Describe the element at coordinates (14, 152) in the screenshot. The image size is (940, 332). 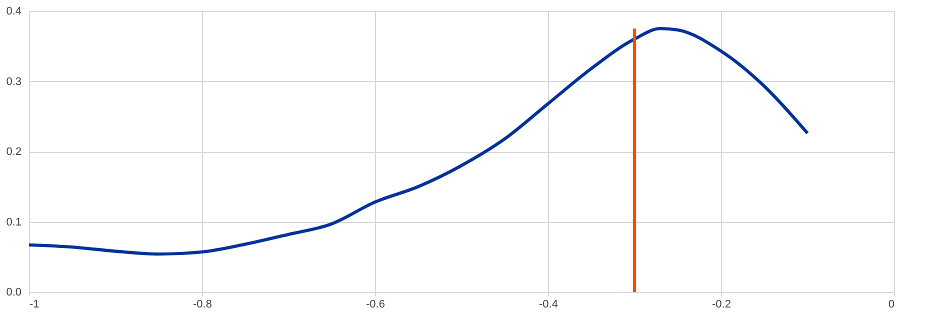
I see `y-tick-label: 0.2` at that location.